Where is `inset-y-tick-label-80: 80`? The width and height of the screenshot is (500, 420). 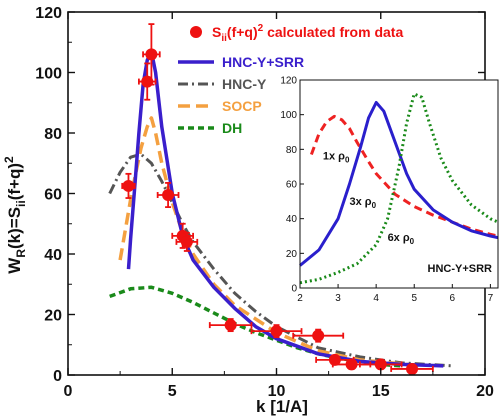
inset-y-tick-label-80: 80 is located at coordinates (292, 150).